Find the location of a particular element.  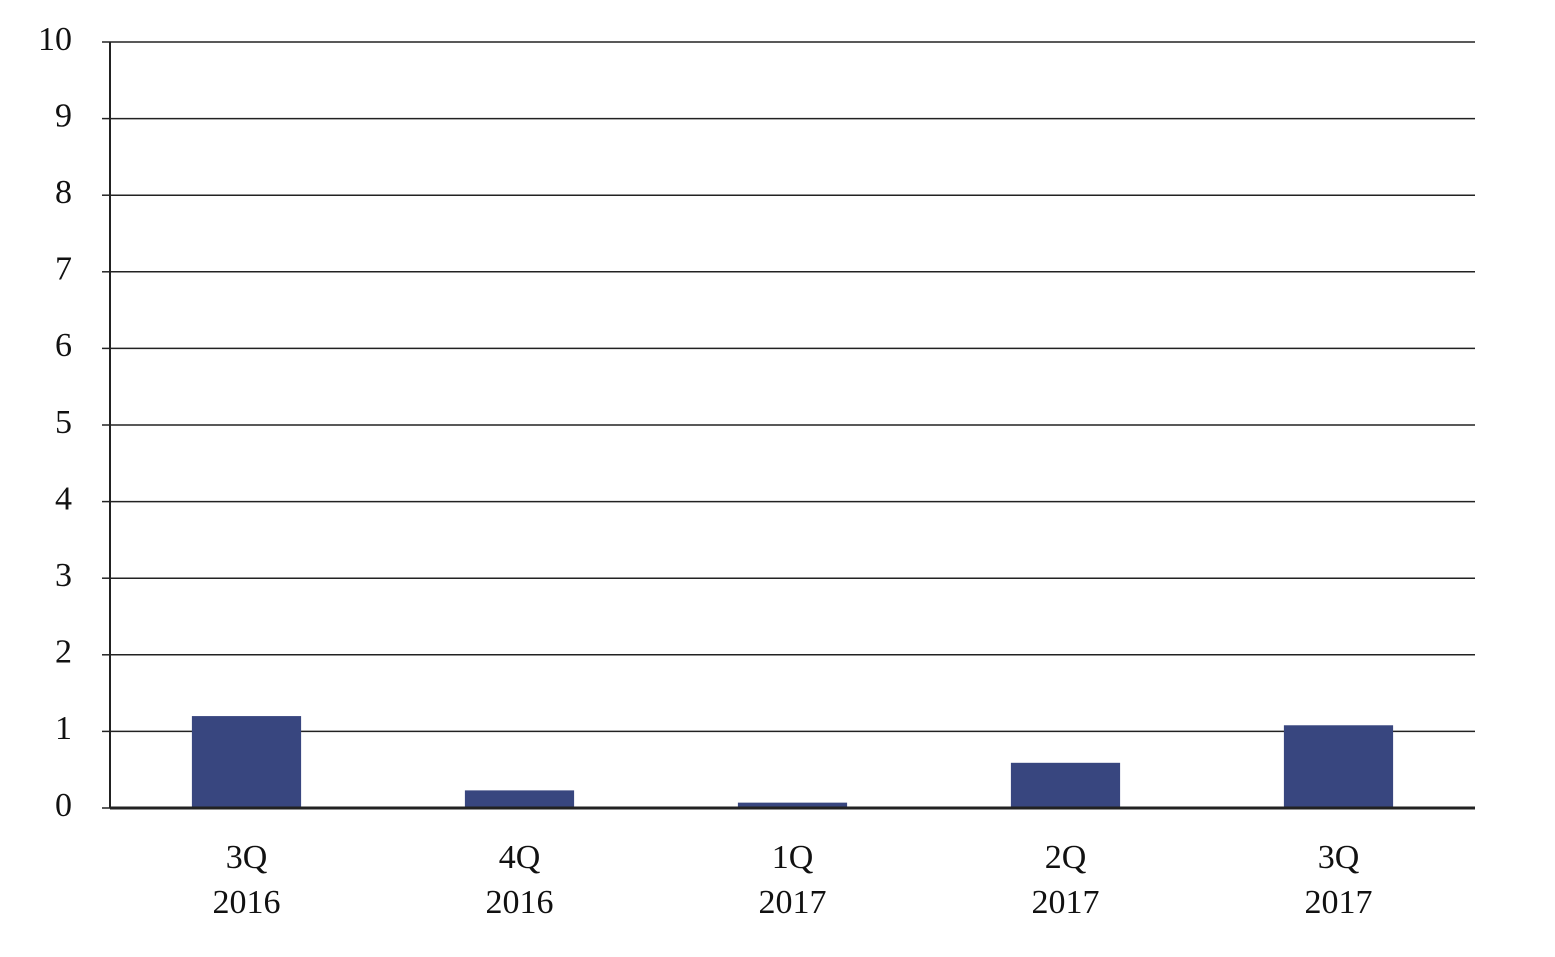

y-tick-label: 7 is located at coordinates (63, 269).